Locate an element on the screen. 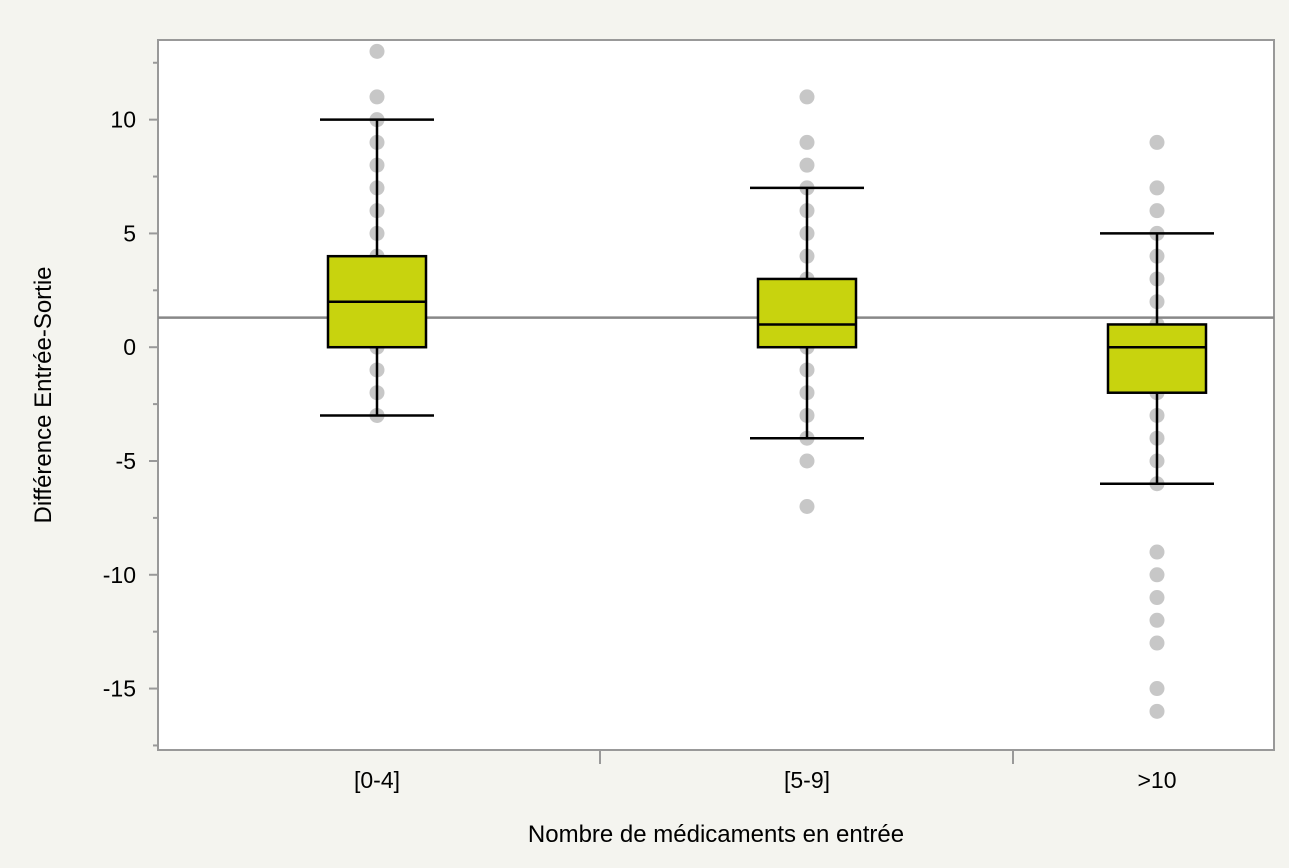  x-tick-label: [0-4] is located at coordinates (377, 780).